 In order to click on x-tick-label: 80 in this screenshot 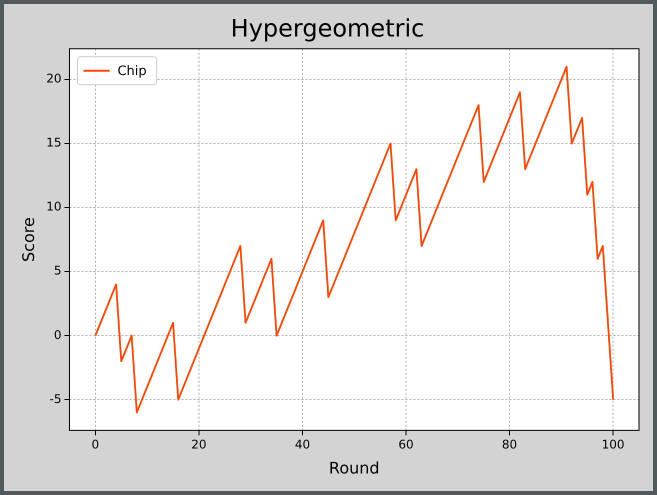, I will do `click(510, 445)`.